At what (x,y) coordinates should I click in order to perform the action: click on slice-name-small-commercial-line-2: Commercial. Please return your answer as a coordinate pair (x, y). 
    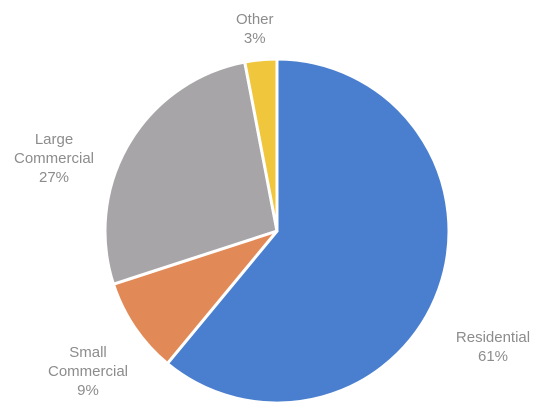
    Looking at the image, I should click on (87, 371).